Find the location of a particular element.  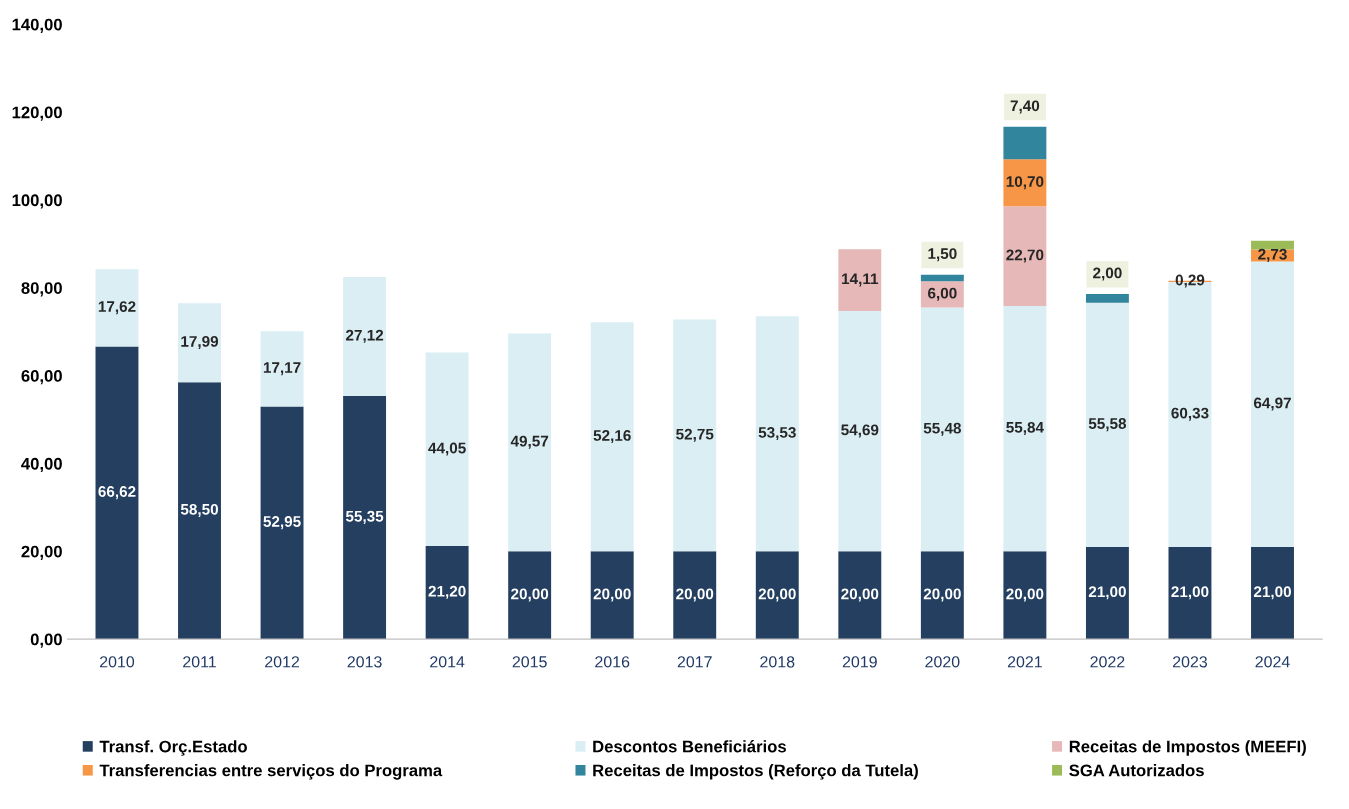

data-label: 27,12 is located at coordinates (365, 336).